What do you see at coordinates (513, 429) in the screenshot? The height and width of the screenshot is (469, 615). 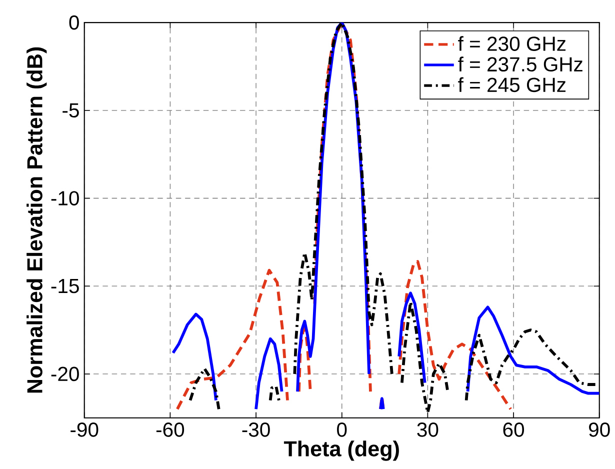 I see `x-tick-label: 60` at bounding box center [513, 429].